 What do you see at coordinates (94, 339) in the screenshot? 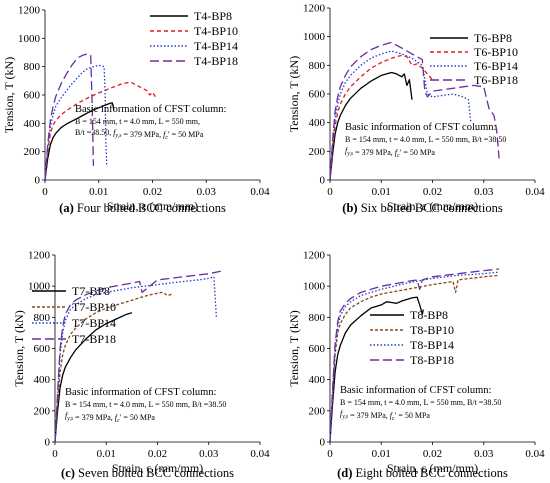
I see `legend-label: T7-BP18` at bounding box center [94, 339].